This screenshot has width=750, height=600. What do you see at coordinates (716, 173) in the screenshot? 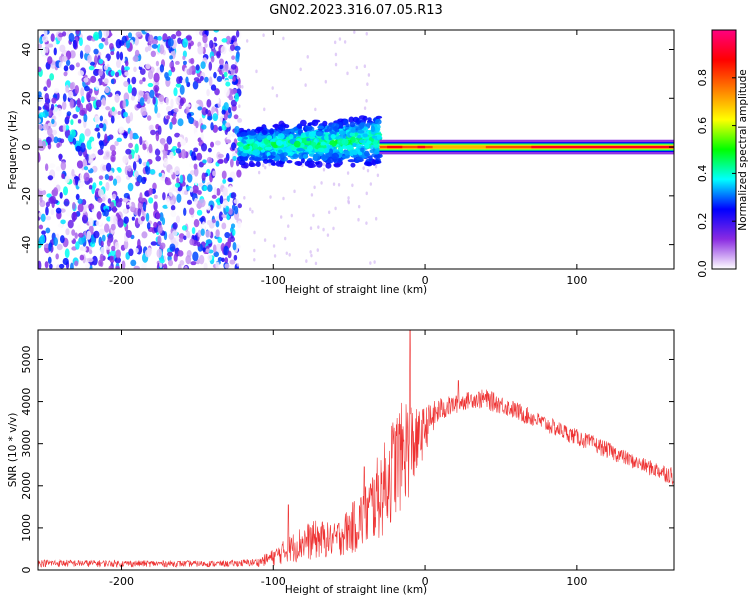
I see `colorbar-ticks: 0.0 0.2 0.4 0.6 0.8` at bounding box center [716, 173].